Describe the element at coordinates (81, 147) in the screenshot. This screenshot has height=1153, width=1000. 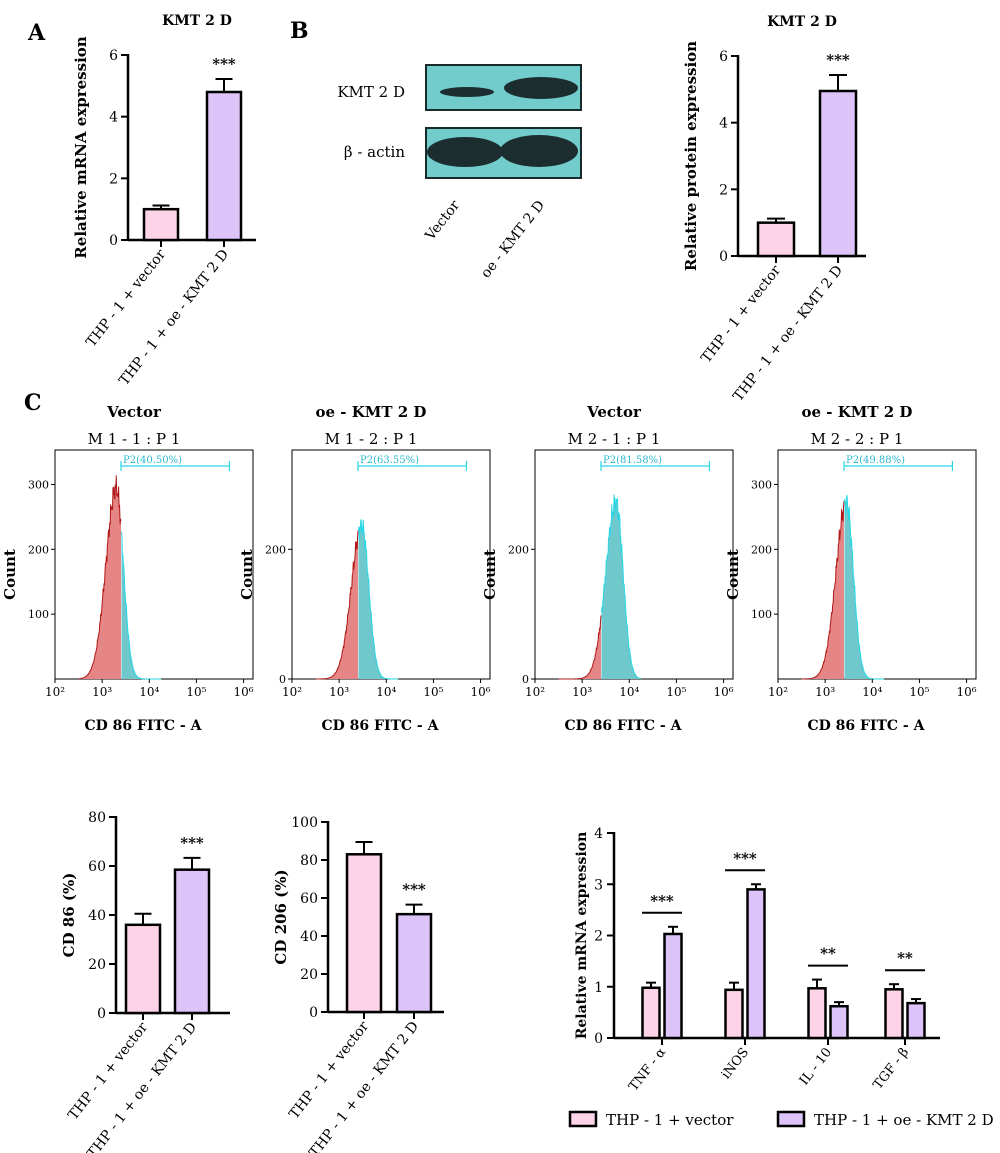
I see `y-axis-label: Relative mRNA expression` at that location.